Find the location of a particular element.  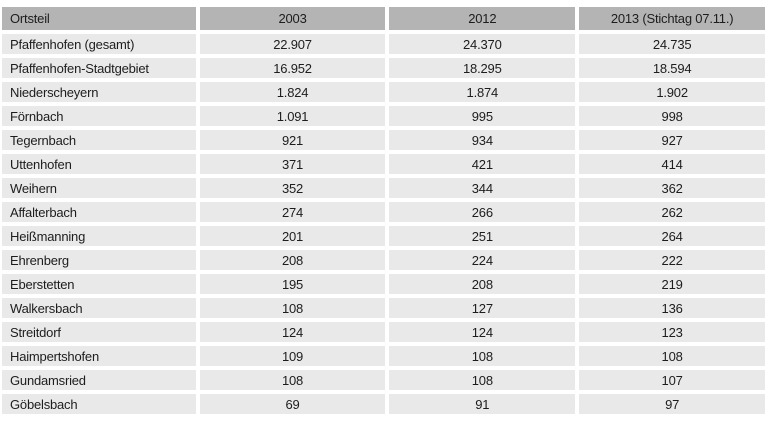

row-label: Pfaffenhofen (gesamt) is located at coordinates (99, 44).